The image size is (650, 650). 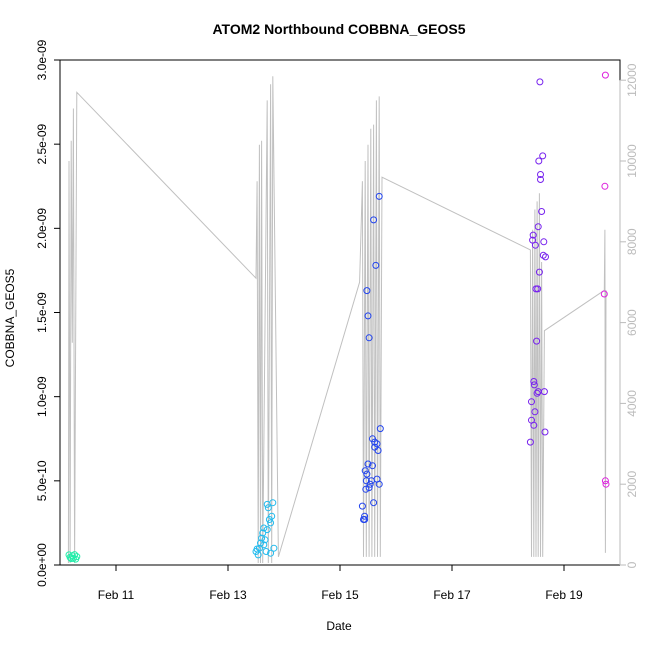 I want to click on y-tick-label: 2.0e-09, so click(x=42, y=228).